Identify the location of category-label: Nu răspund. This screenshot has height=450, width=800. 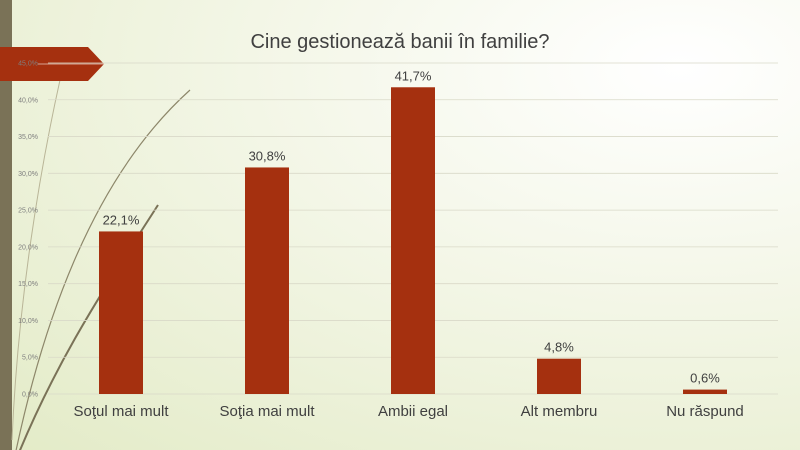
(705, 411).